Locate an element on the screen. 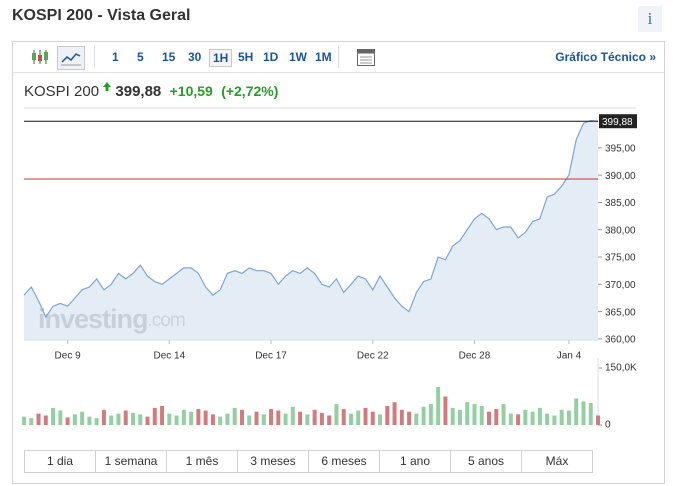 The image size is (673, 486). range-button: 3 meses is located at coordinates (273, 461).